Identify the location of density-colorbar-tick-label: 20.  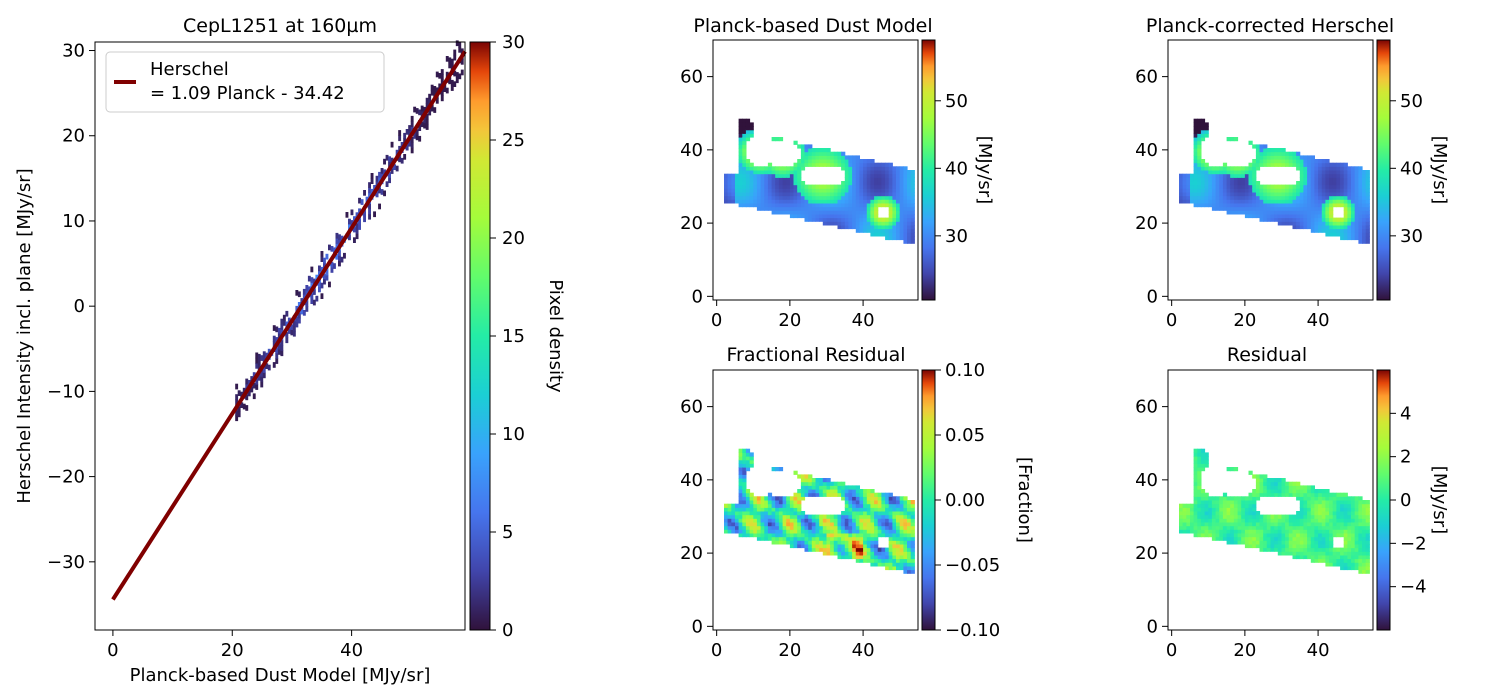
(513, 238).